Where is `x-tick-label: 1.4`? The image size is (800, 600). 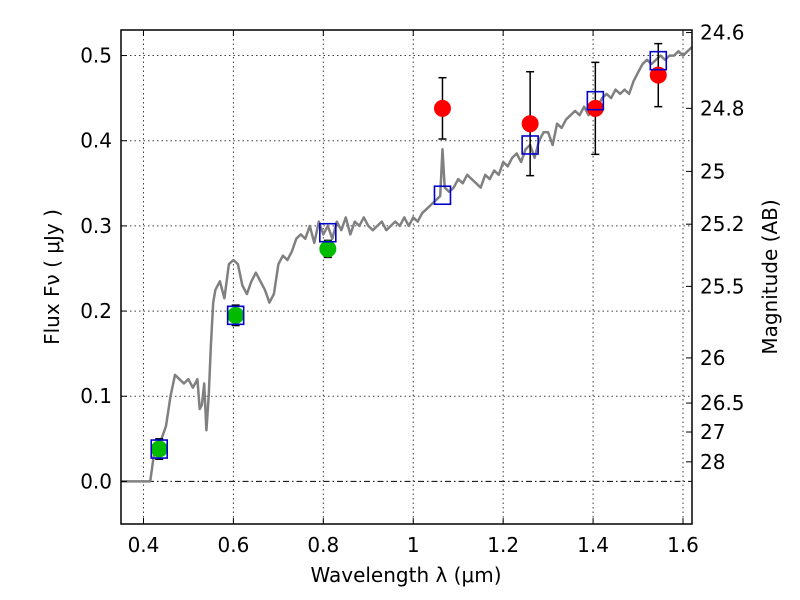
x-tick-label: 1.4 is located at coordinates (593, 545).